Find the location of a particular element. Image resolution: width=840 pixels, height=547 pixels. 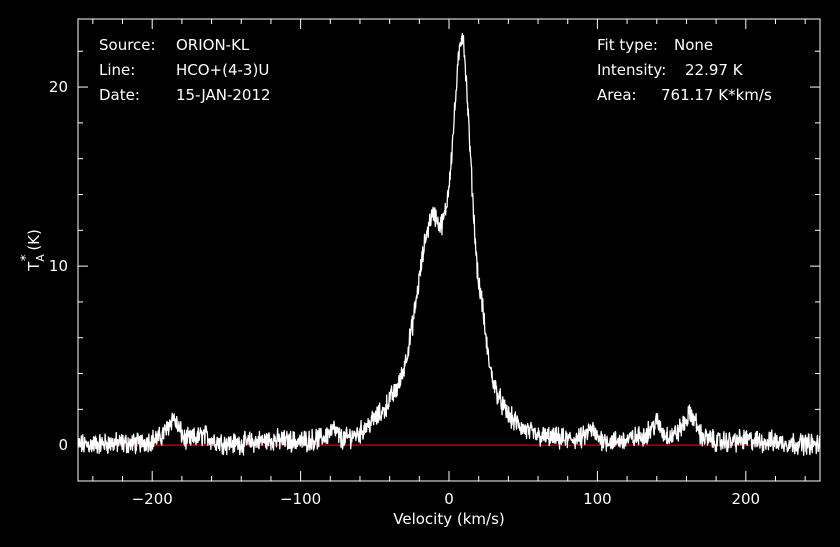

info-date-label: Date: is located at coordinates (119, 95).